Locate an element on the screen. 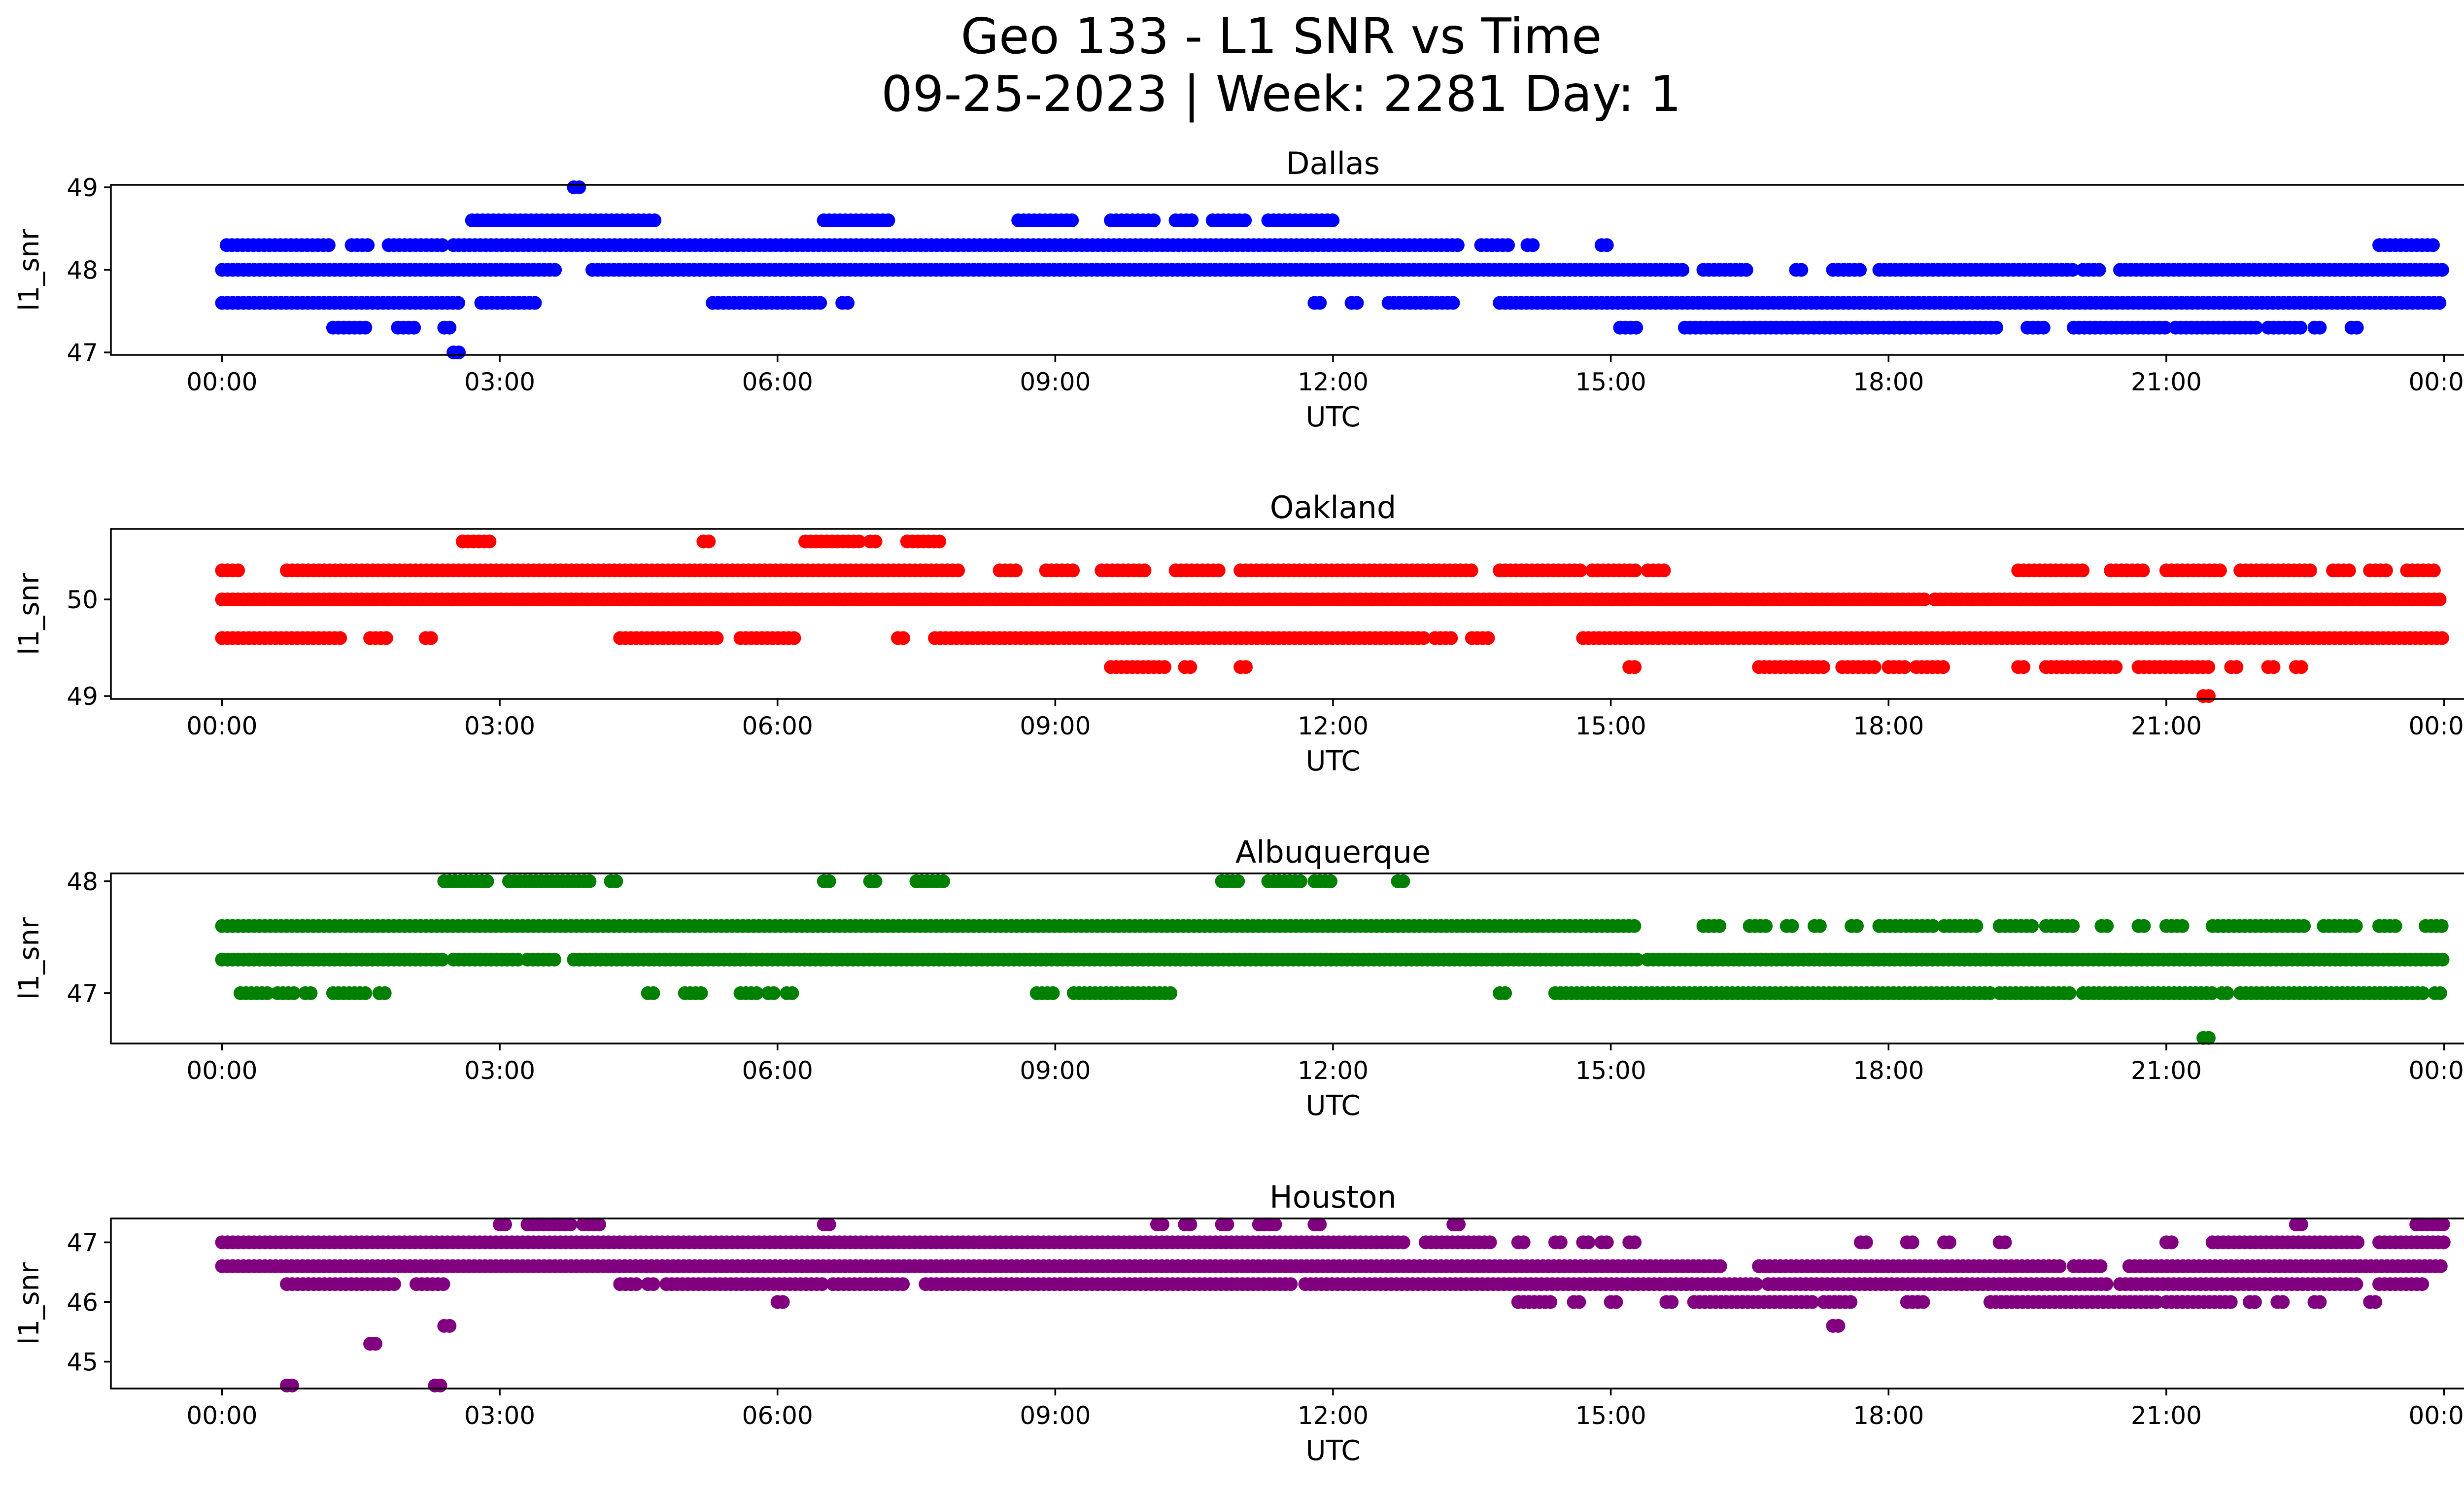 This screenshot has height=1495, width=2464. y-axis-label: l1_snr is located at coordinates (29, 613).